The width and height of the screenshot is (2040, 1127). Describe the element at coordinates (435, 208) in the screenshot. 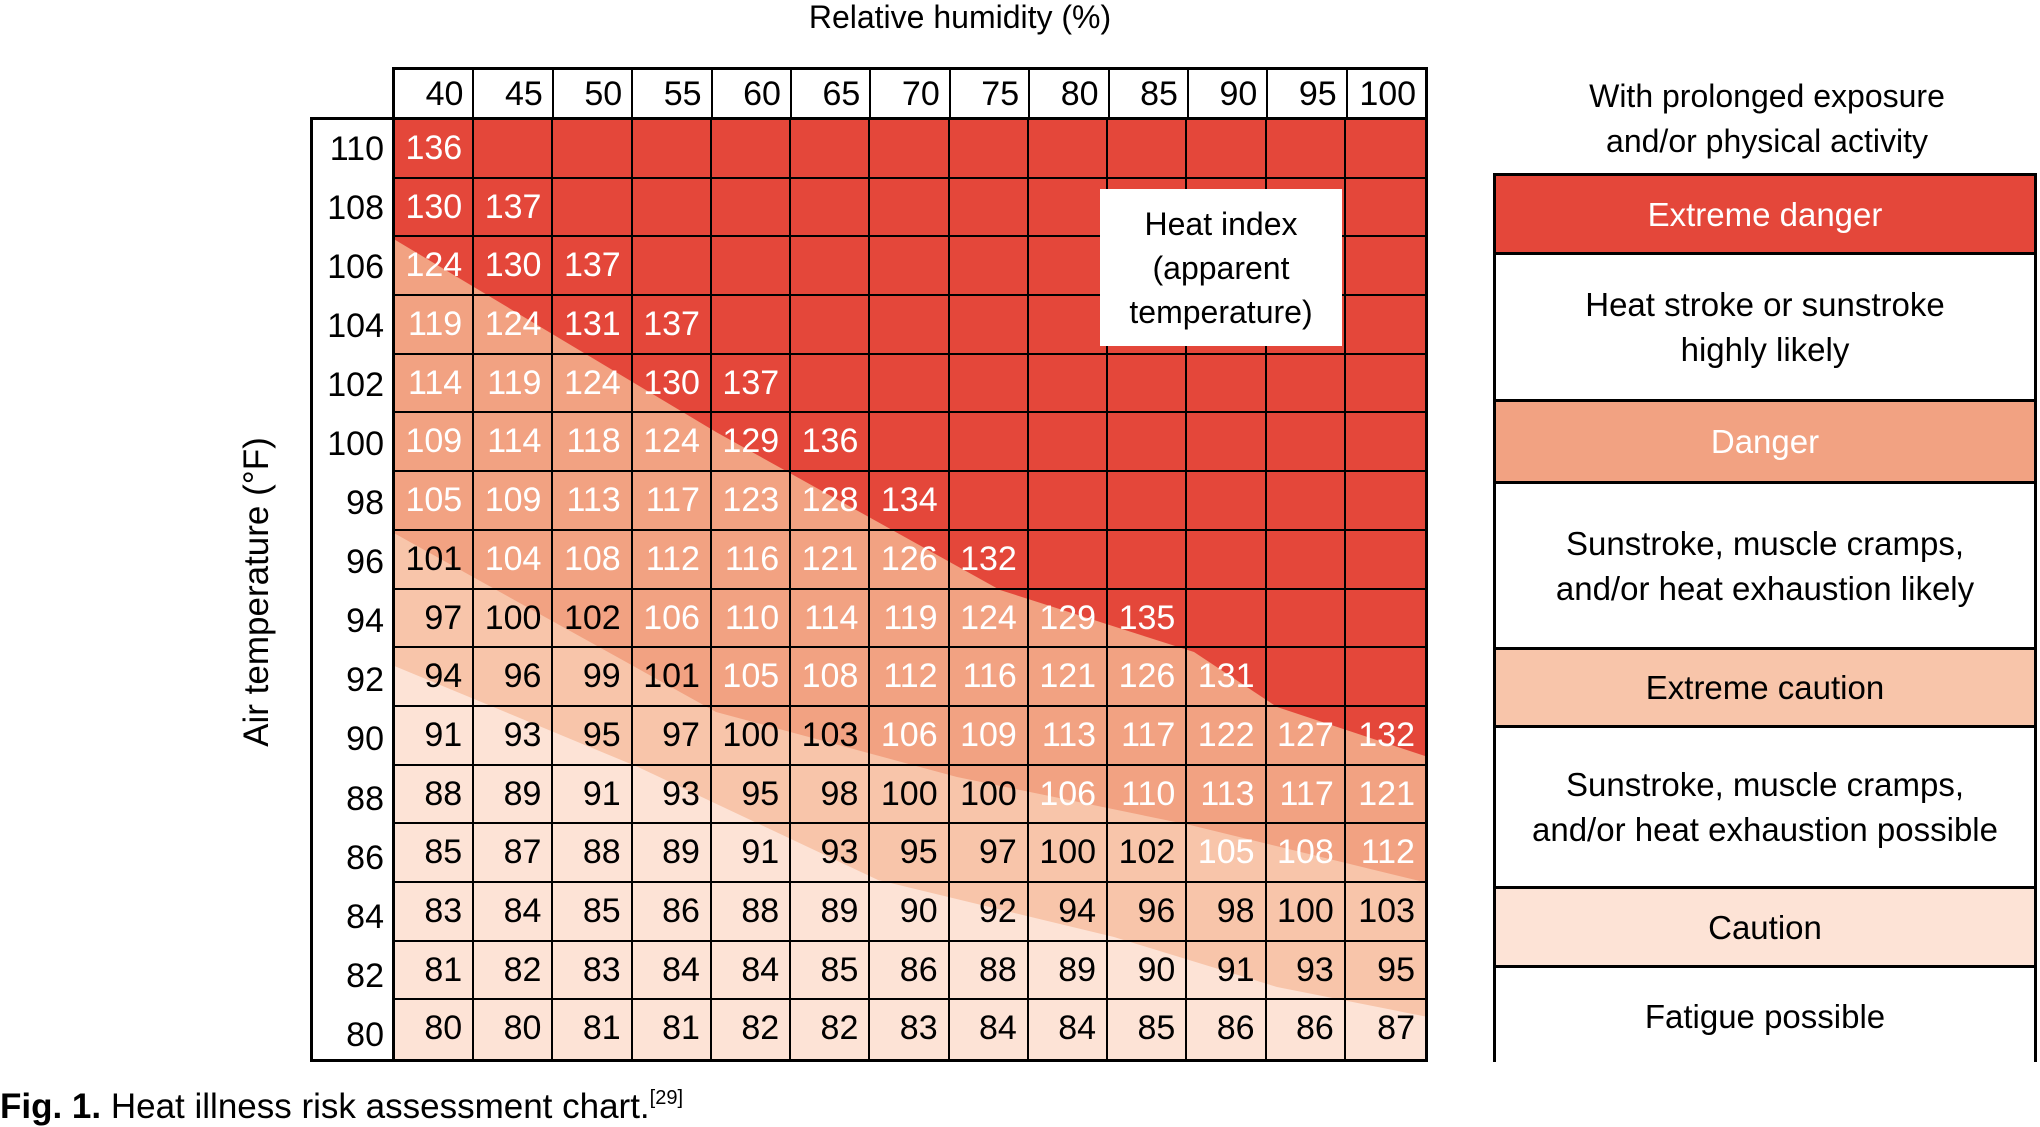

I see `heat-index-cell: 130` at that location.